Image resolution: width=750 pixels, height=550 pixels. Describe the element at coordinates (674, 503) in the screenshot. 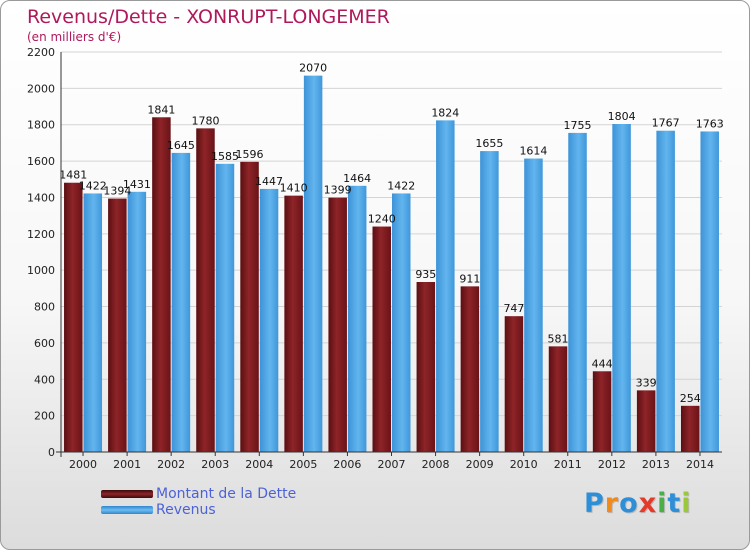

I see `logo-letter: t` at that location.